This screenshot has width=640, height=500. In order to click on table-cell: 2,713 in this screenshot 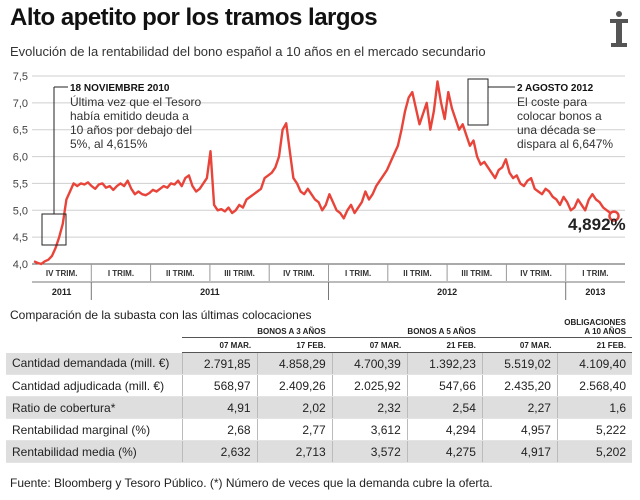, I will do `click(294, 451)`.